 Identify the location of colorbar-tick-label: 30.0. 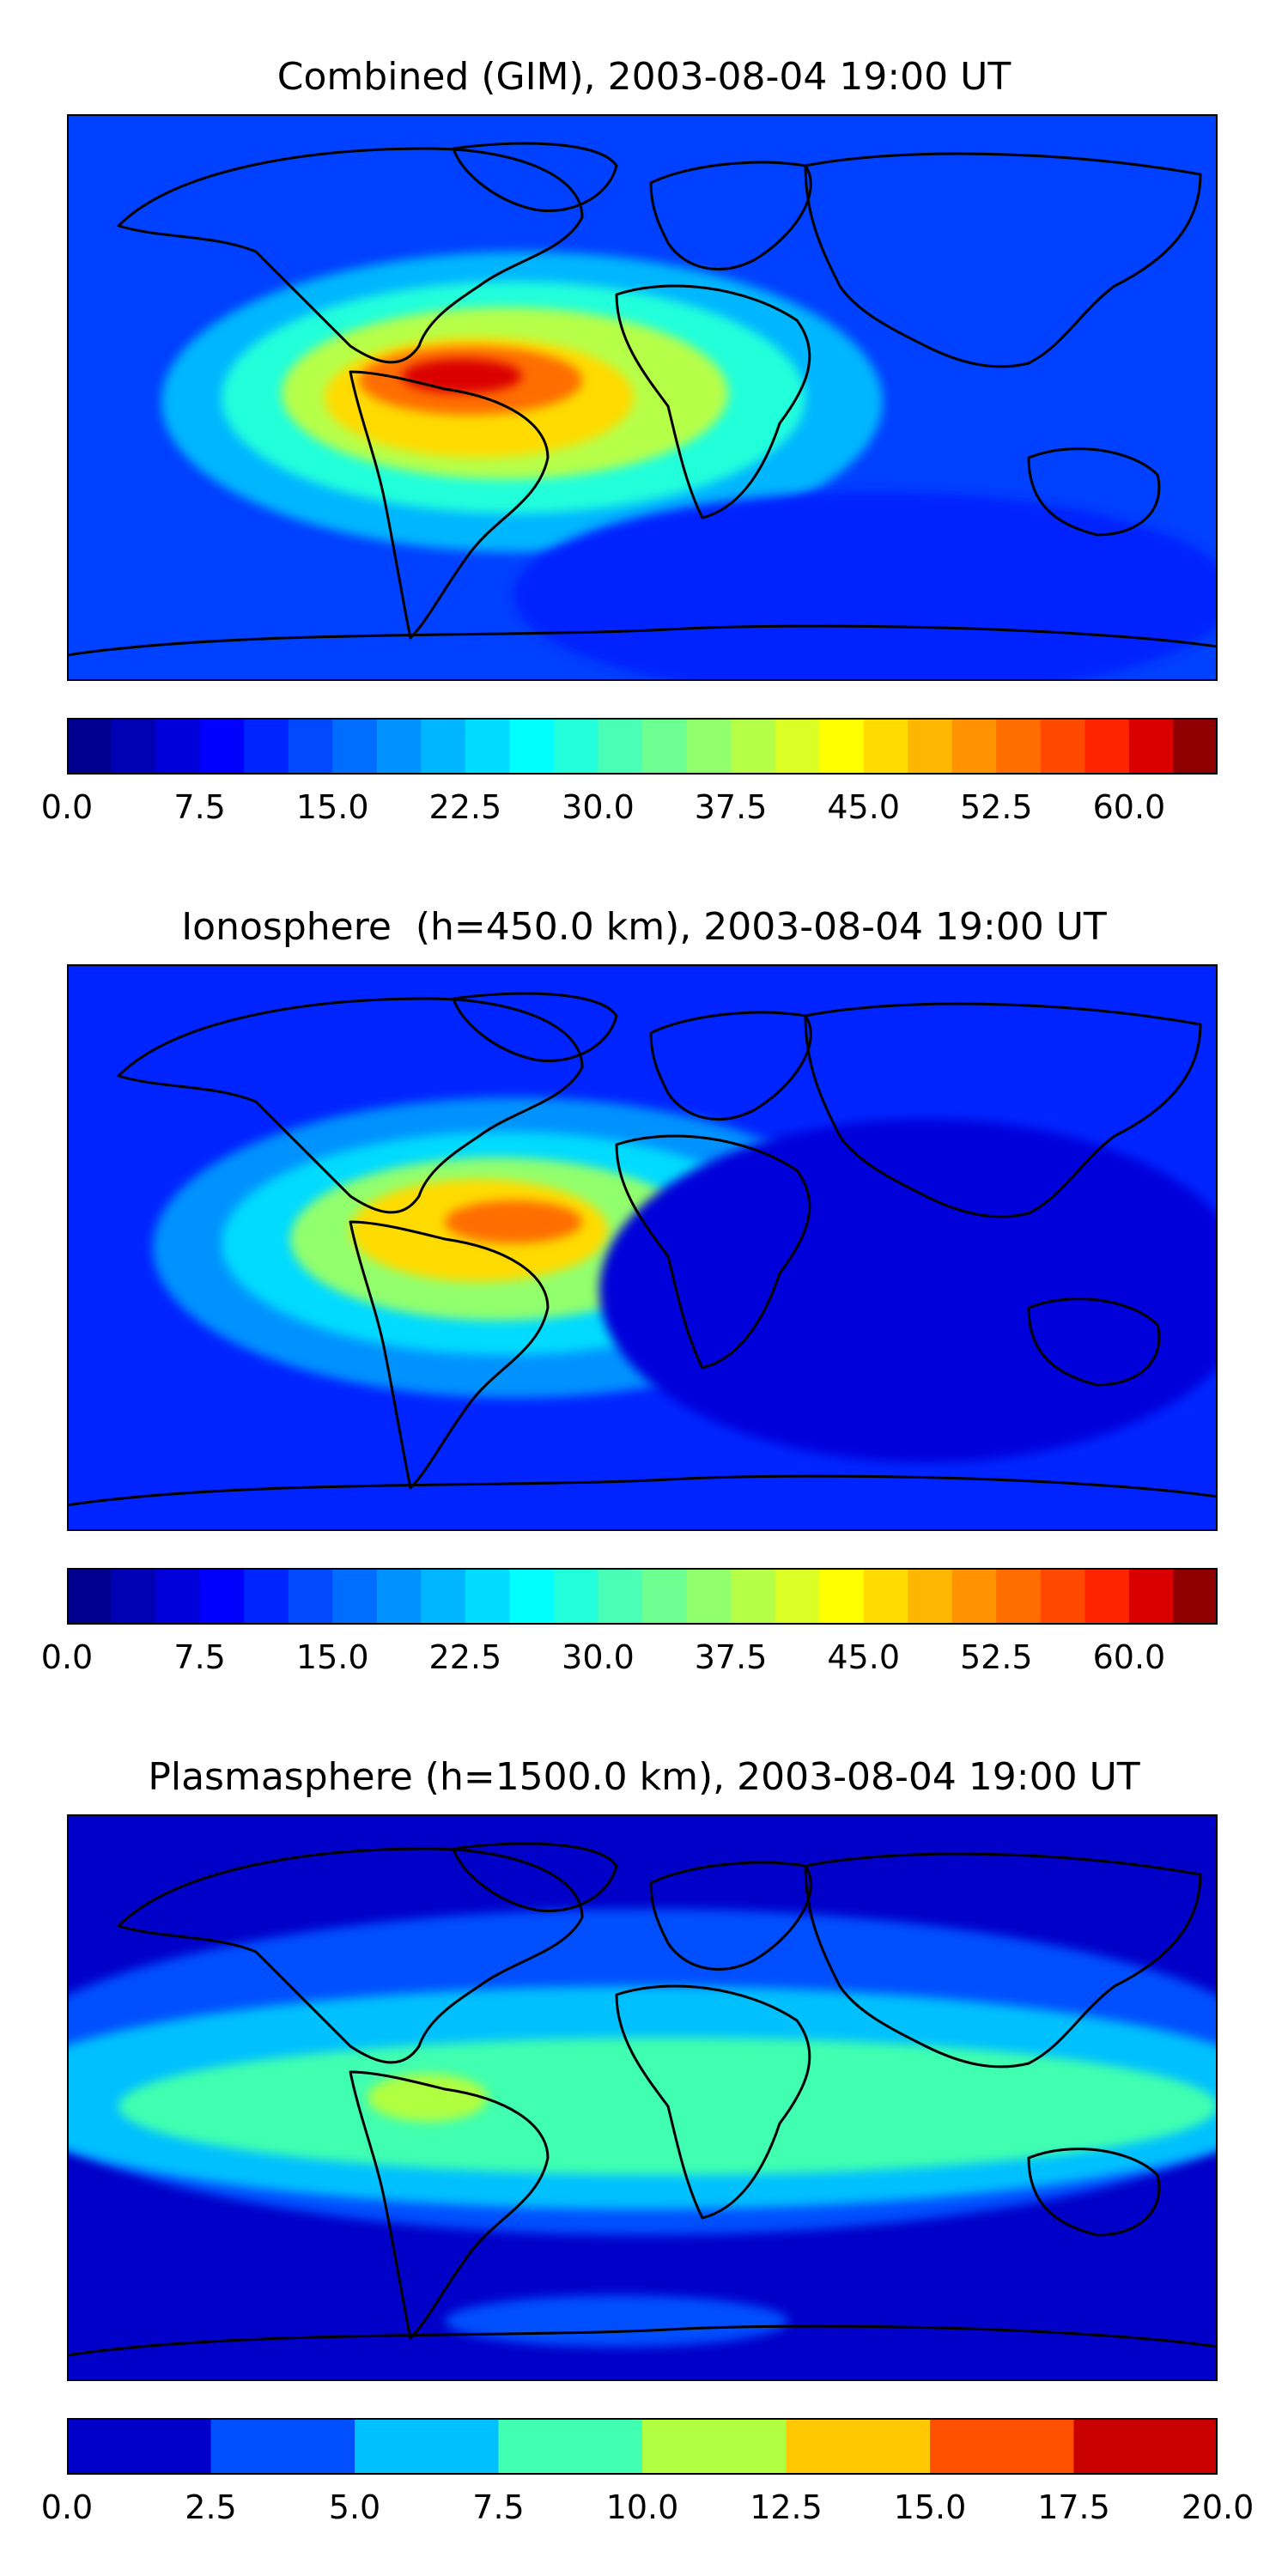
(598, 807).